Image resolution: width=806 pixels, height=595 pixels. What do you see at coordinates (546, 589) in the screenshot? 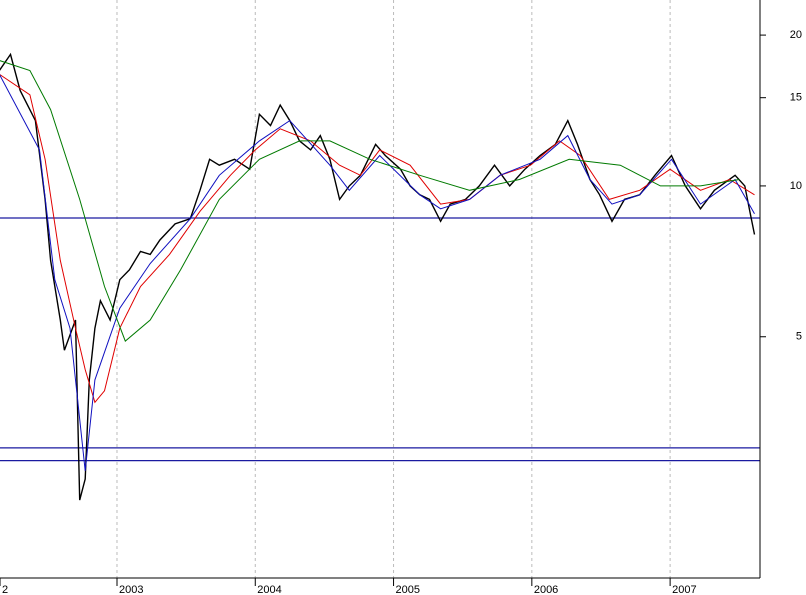
I see `x-tick-label: 2006` at bounding box center [546, 589].